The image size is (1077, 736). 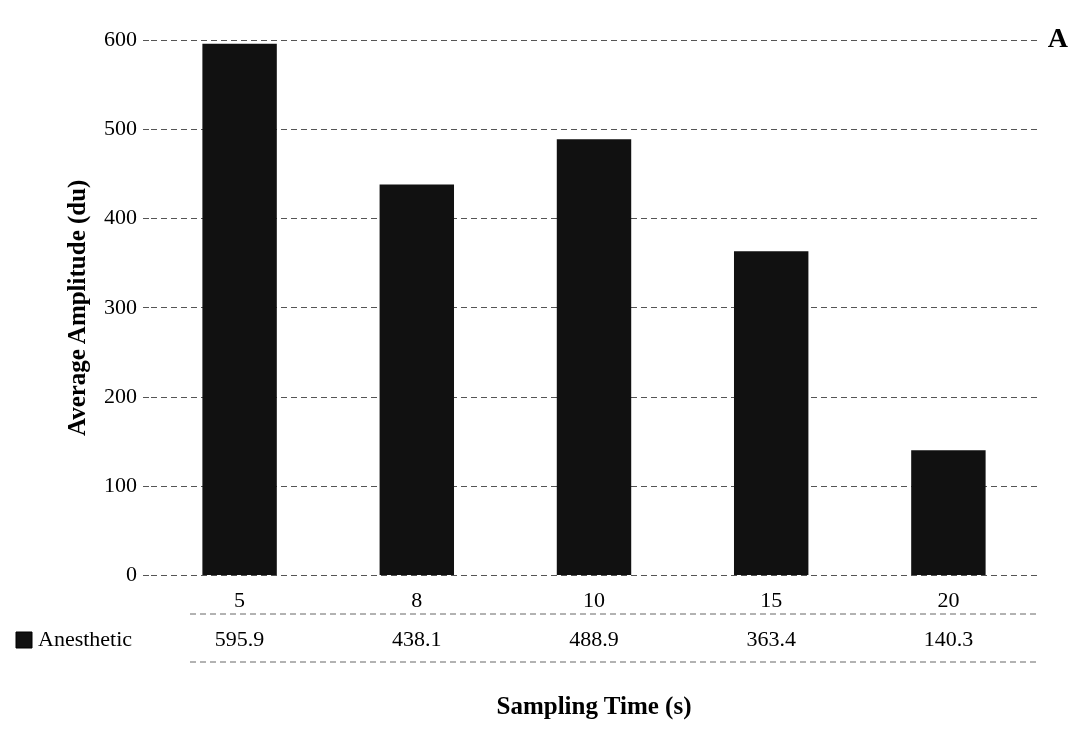 I want to click on x-tick-label: 10, so click(x=594, y=599).